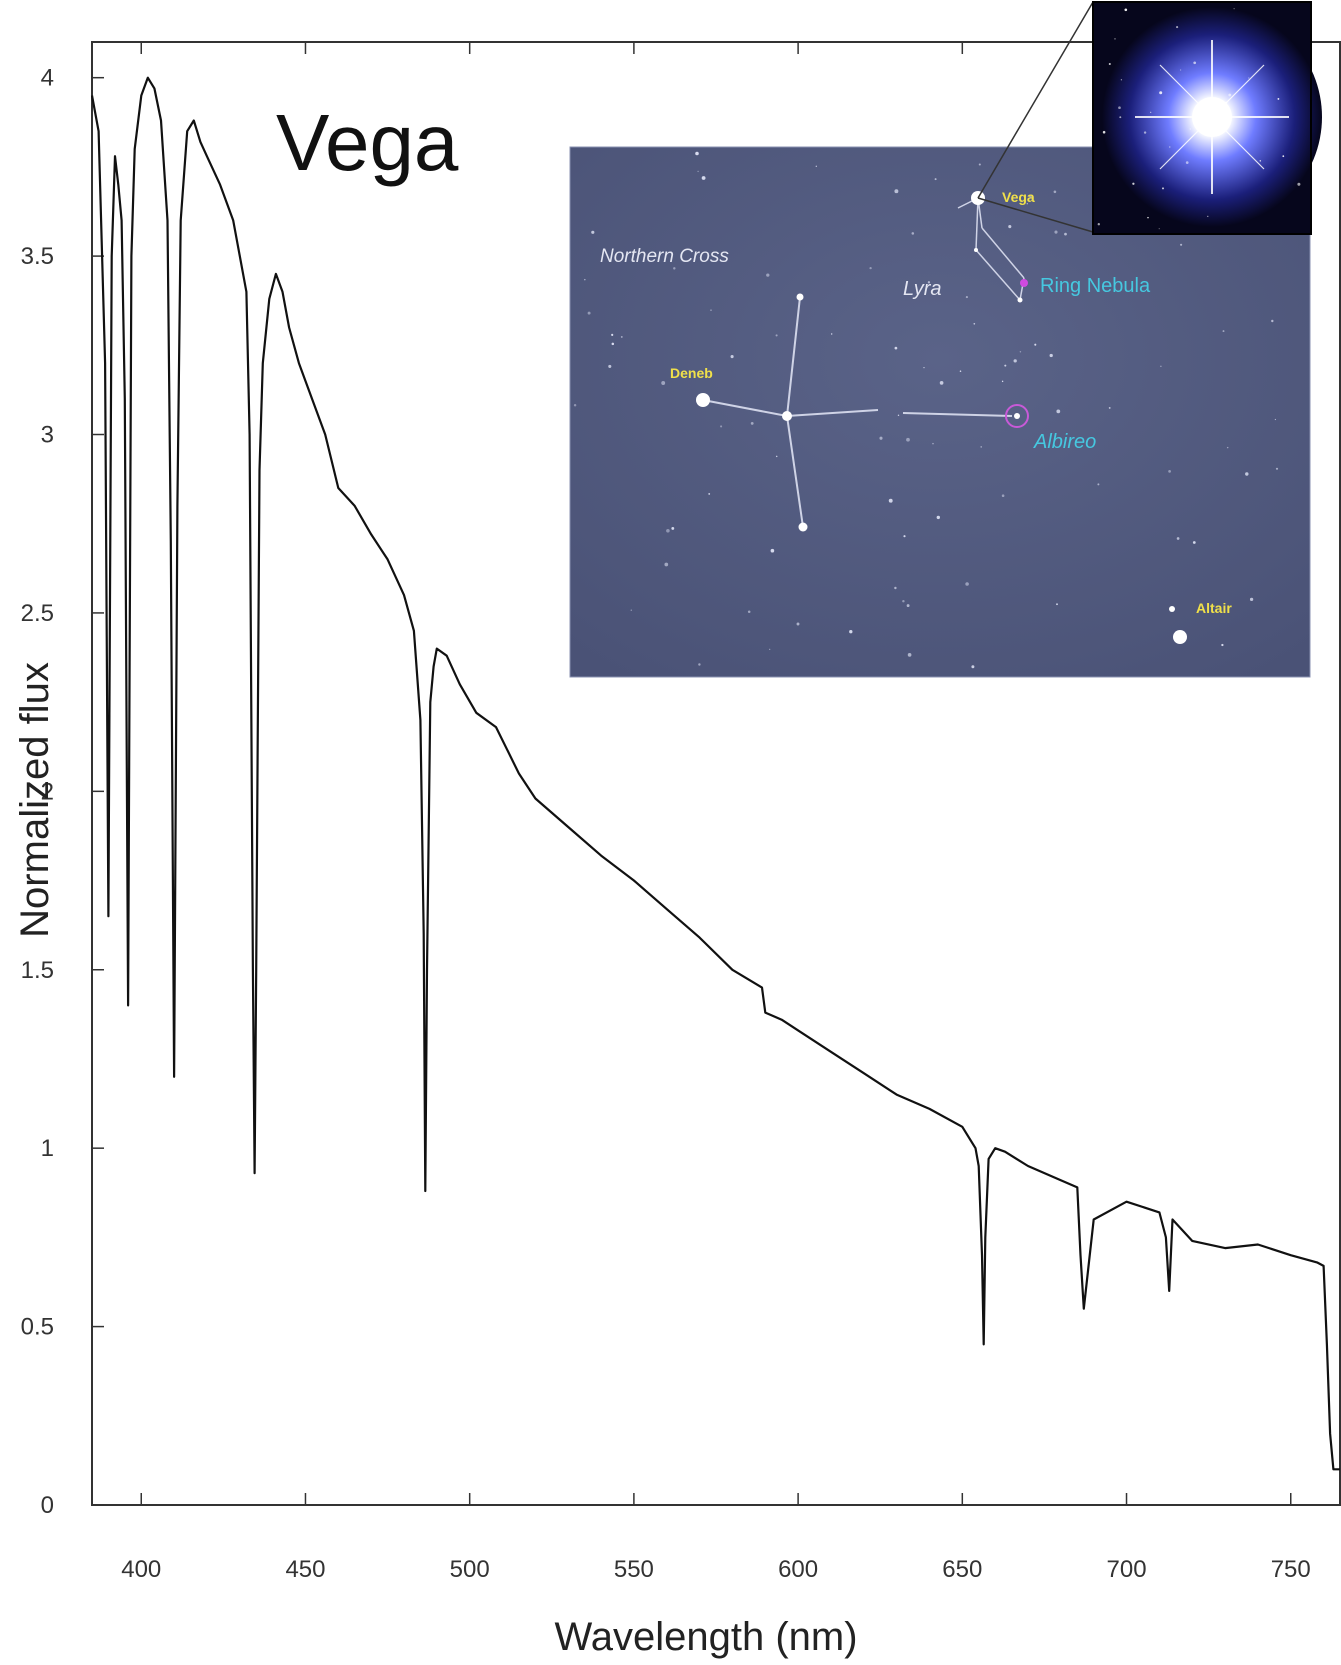 The height and width of the screenshot is (1665, 1341). What do you see at coordinates (803, 527) in the screenshot?
I see `cross-bottom-star` at bounding box center [803, 527].